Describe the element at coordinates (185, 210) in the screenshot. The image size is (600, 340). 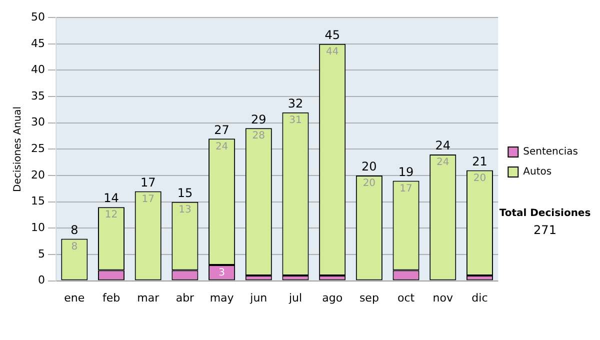
I see `data-label: 13` at that location.